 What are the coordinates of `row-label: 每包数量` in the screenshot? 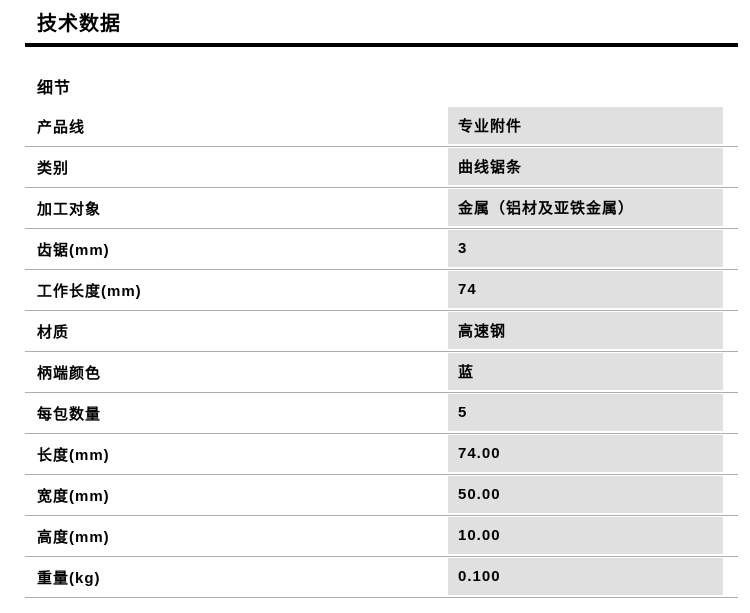 It's located at (69, 414).